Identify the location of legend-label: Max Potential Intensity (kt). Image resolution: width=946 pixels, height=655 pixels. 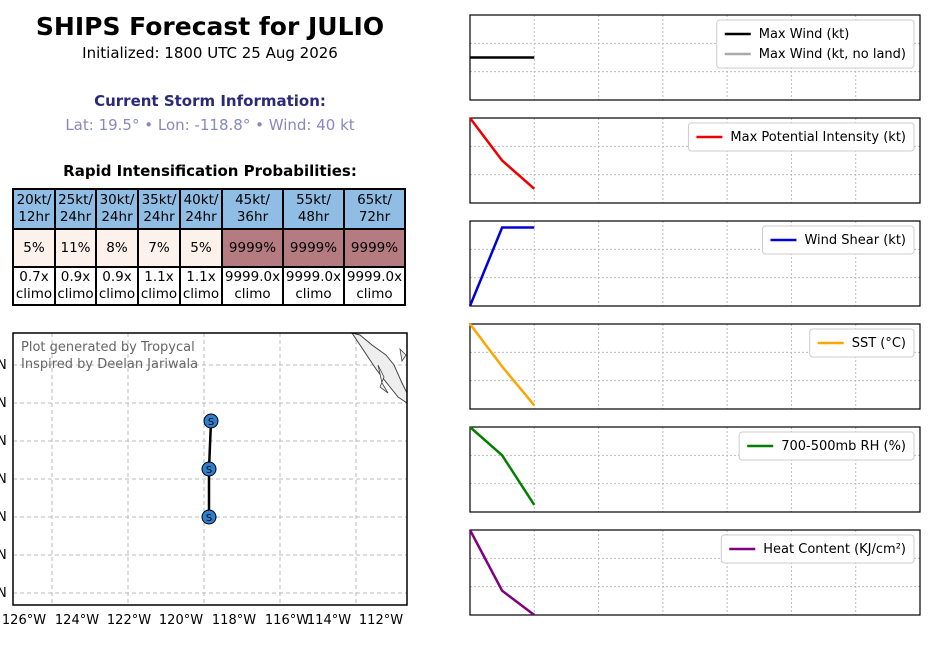
(818, 137).